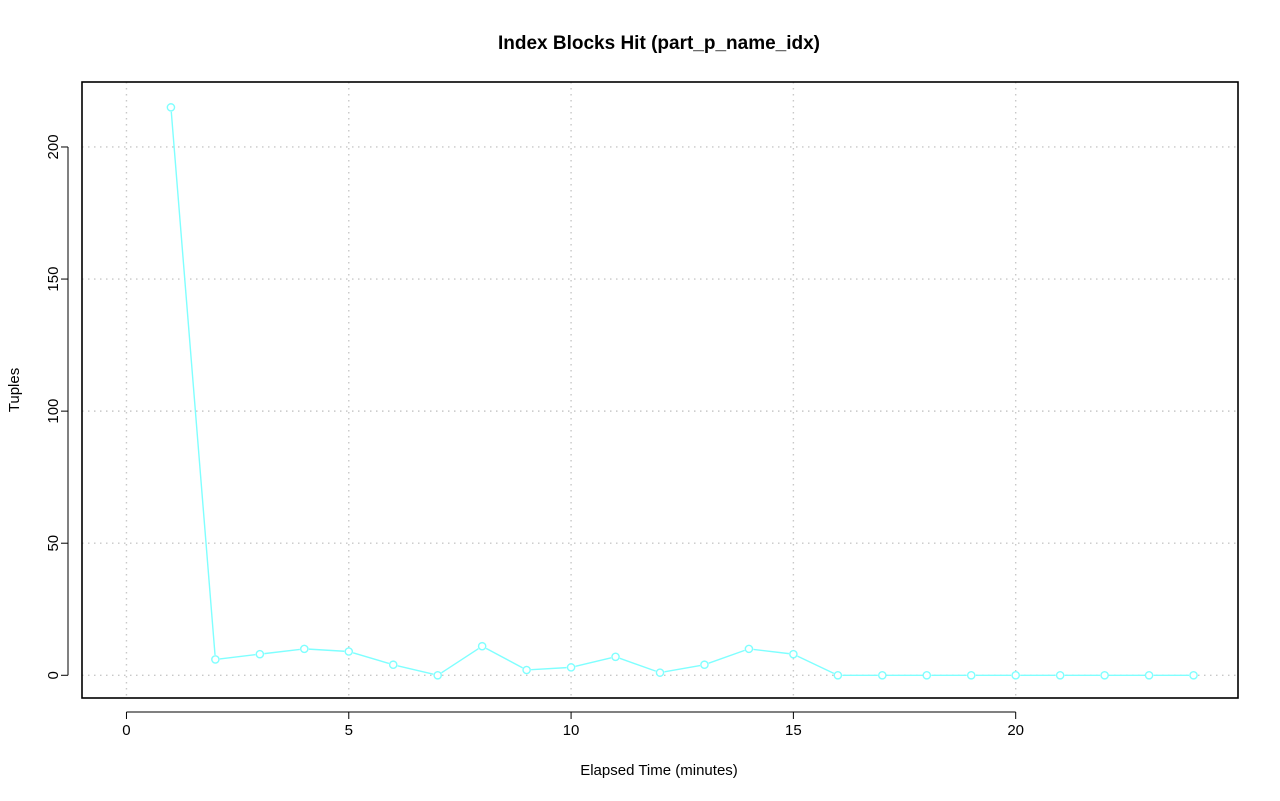 This screenshot has width=1280, height=801. What do you see at coordinates (14, 390) in the screenshot?
I see `y-axis-title: Tuples` at bounding box center [14, 390].